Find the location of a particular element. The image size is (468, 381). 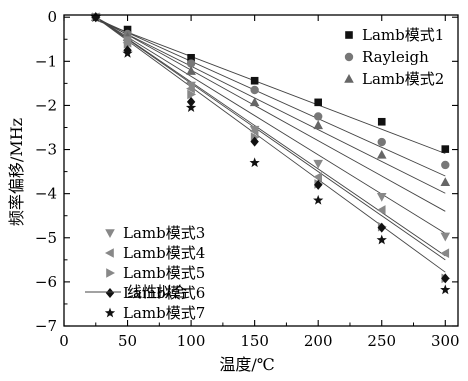

legend-label-lamb-4: Lamb模式4 is located at coordinates (164, 253).